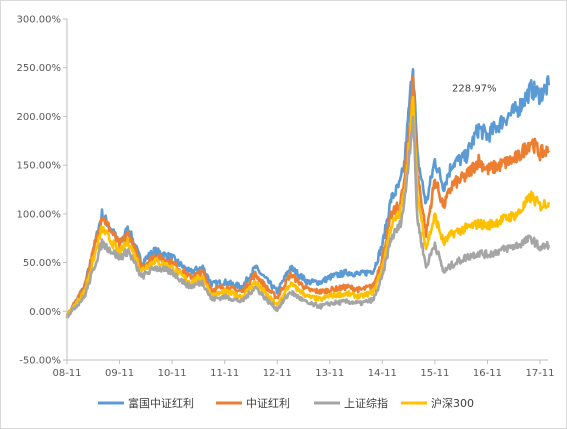 The image size is (567, 429). I want to click on annotations: 228.97%, so click(474, 89).